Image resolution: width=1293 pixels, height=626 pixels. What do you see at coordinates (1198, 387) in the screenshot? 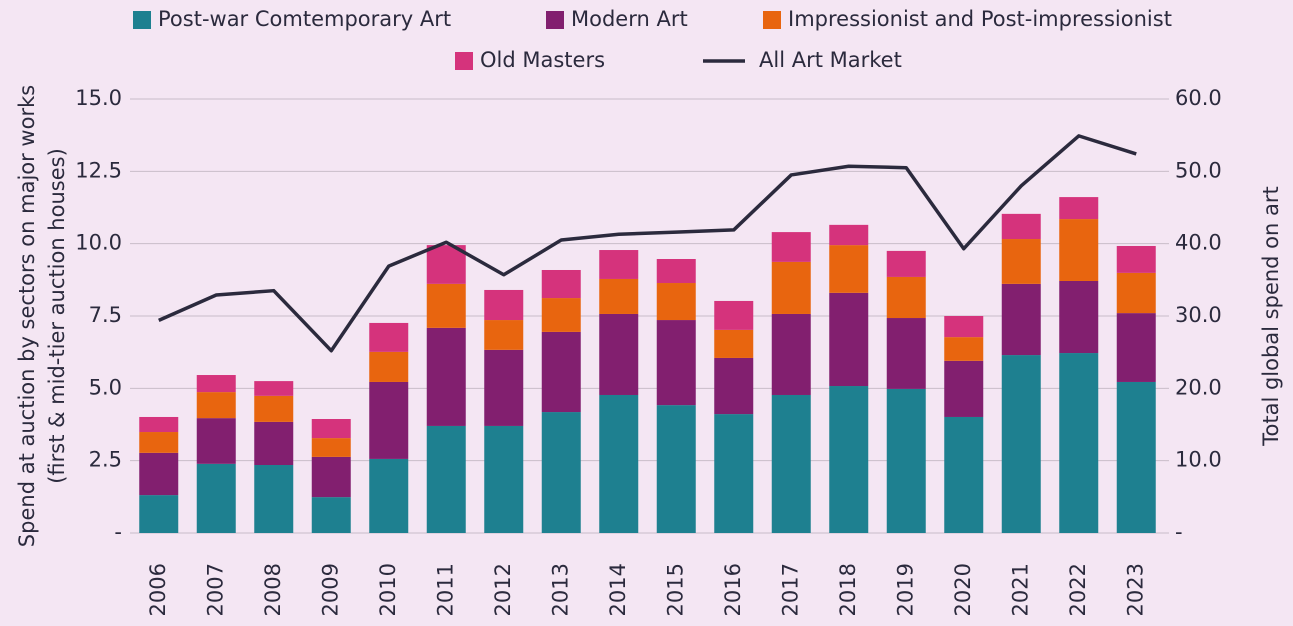
I see `y2-tick-label: 20.0` at bounding box center [1198, 387].